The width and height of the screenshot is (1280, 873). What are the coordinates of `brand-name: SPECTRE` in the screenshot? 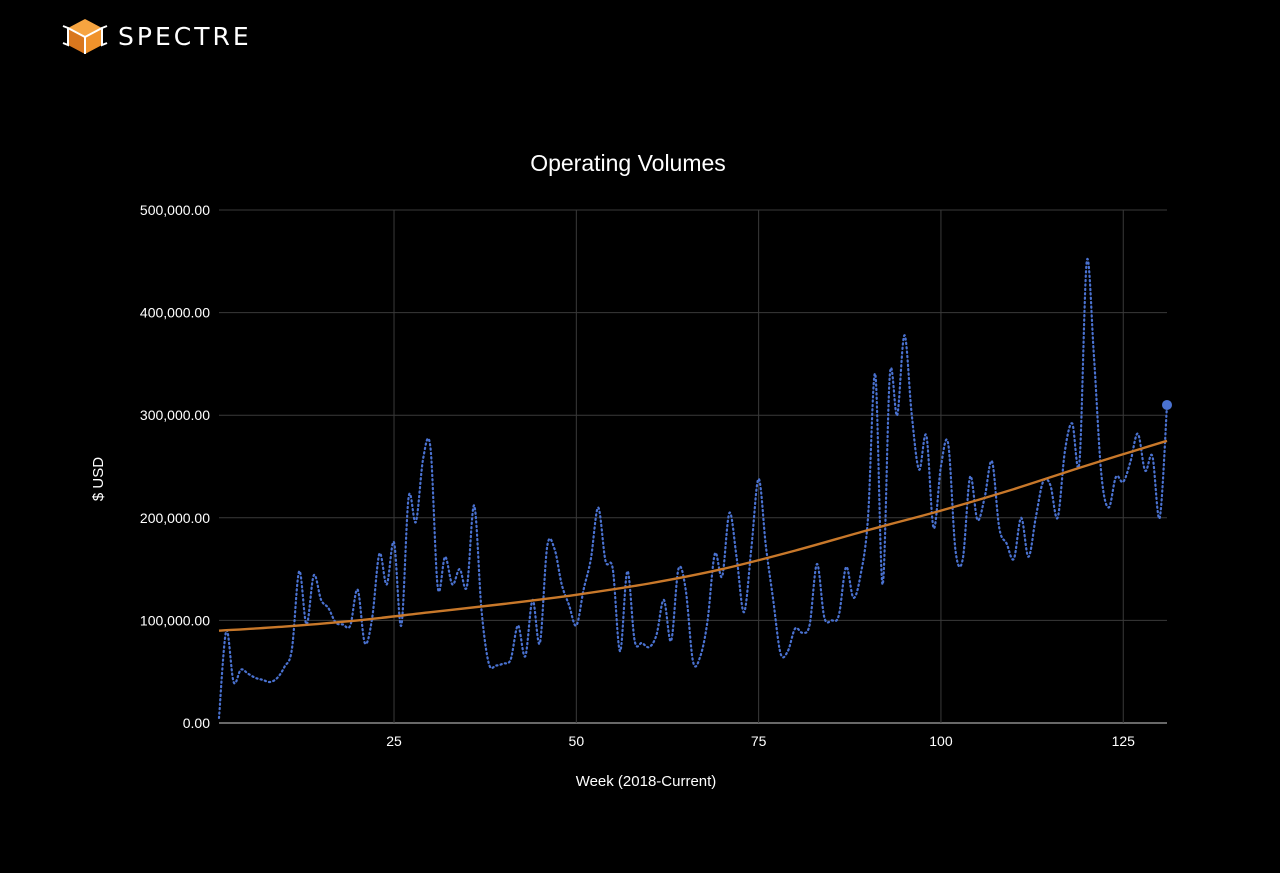 It's located at (185, 36).